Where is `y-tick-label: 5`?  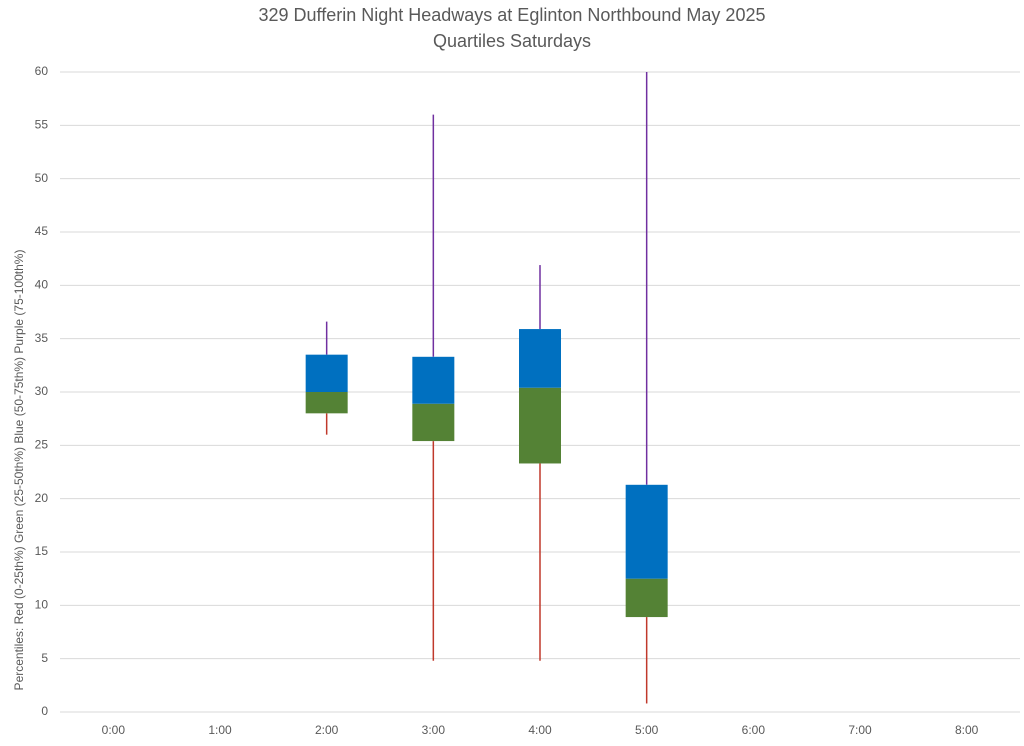 y-tick-label: 5 is located at coordinates (44, 658).